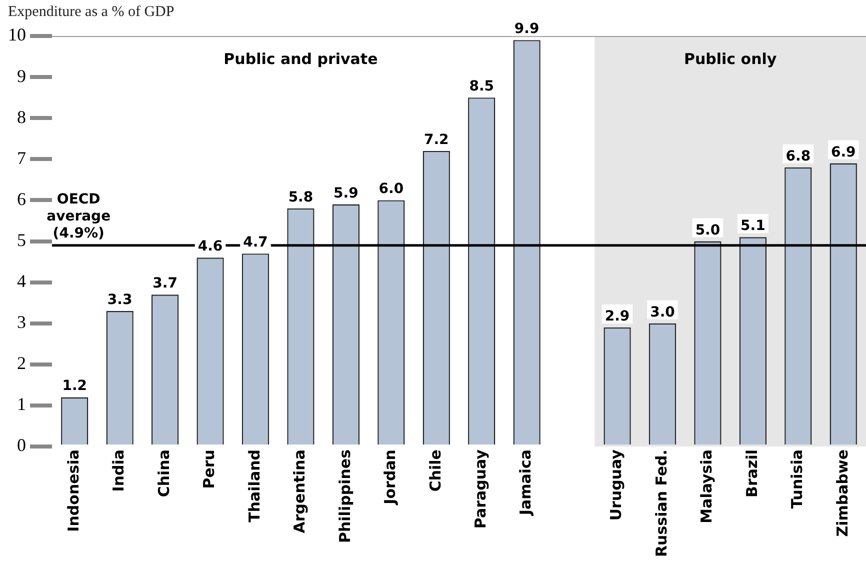 This screenshot has width=866, height=564. Describe the element at coordinates (707, 230) in the screenshot. I see `data-label: 5.0` at that location.